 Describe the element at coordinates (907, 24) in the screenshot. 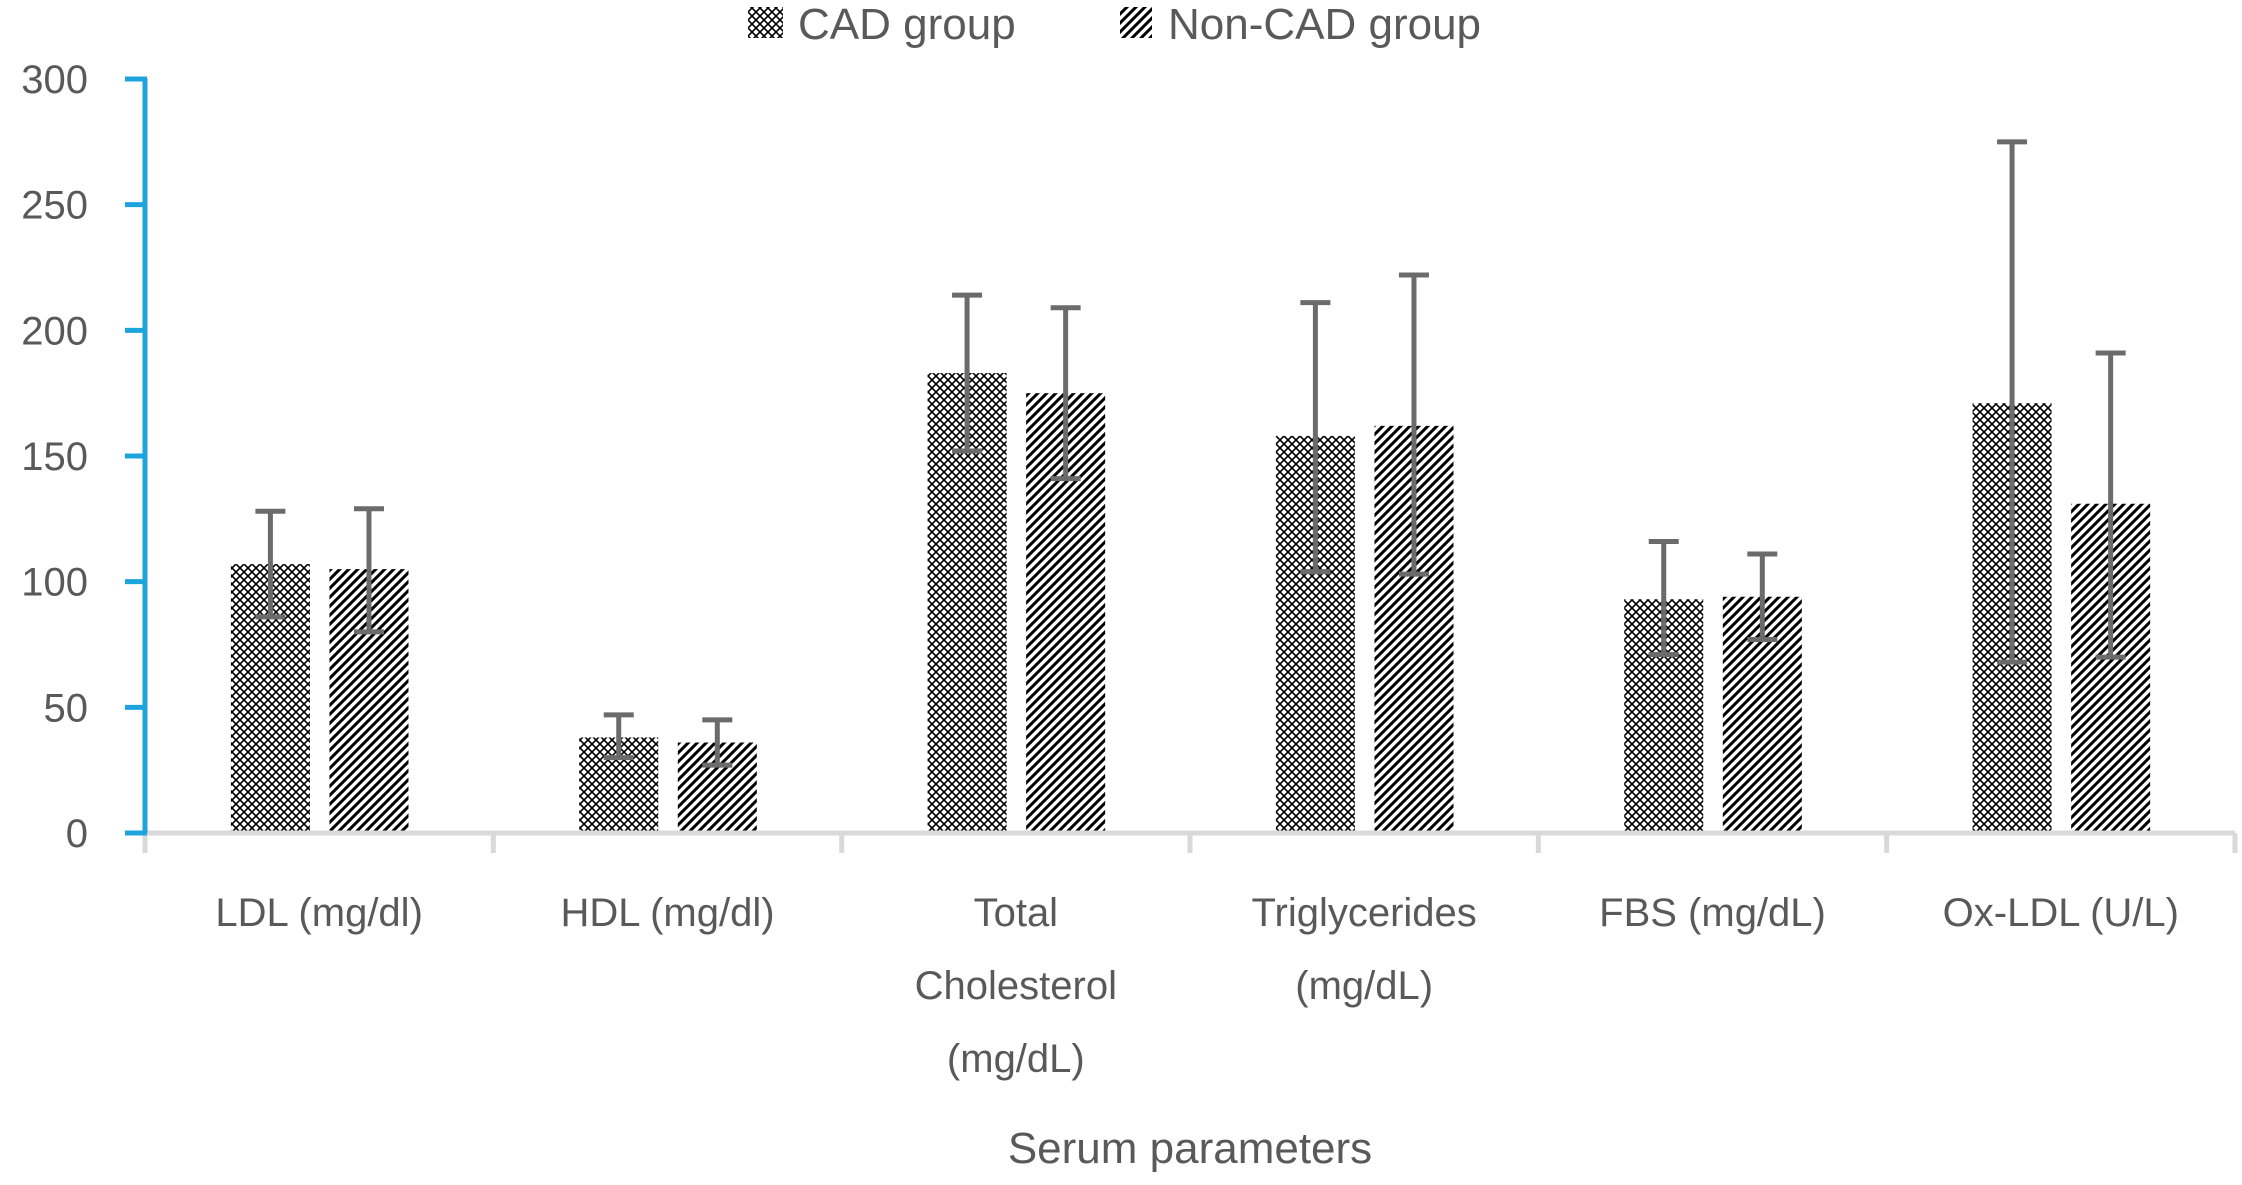

I see `legend-label-cad: CAD group` at that location.